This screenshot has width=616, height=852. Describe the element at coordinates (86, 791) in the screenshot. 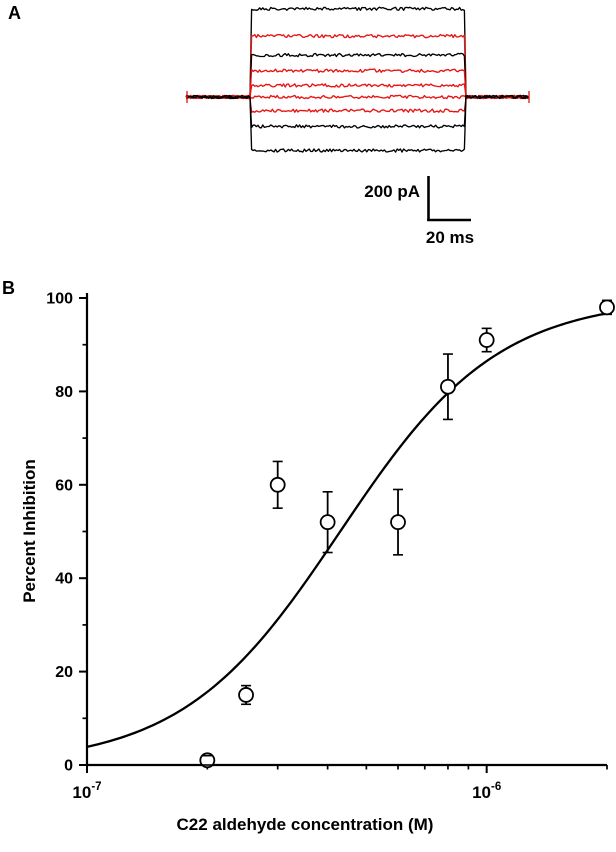

I see `x-tick-label: 10⁻⁷` at that location.